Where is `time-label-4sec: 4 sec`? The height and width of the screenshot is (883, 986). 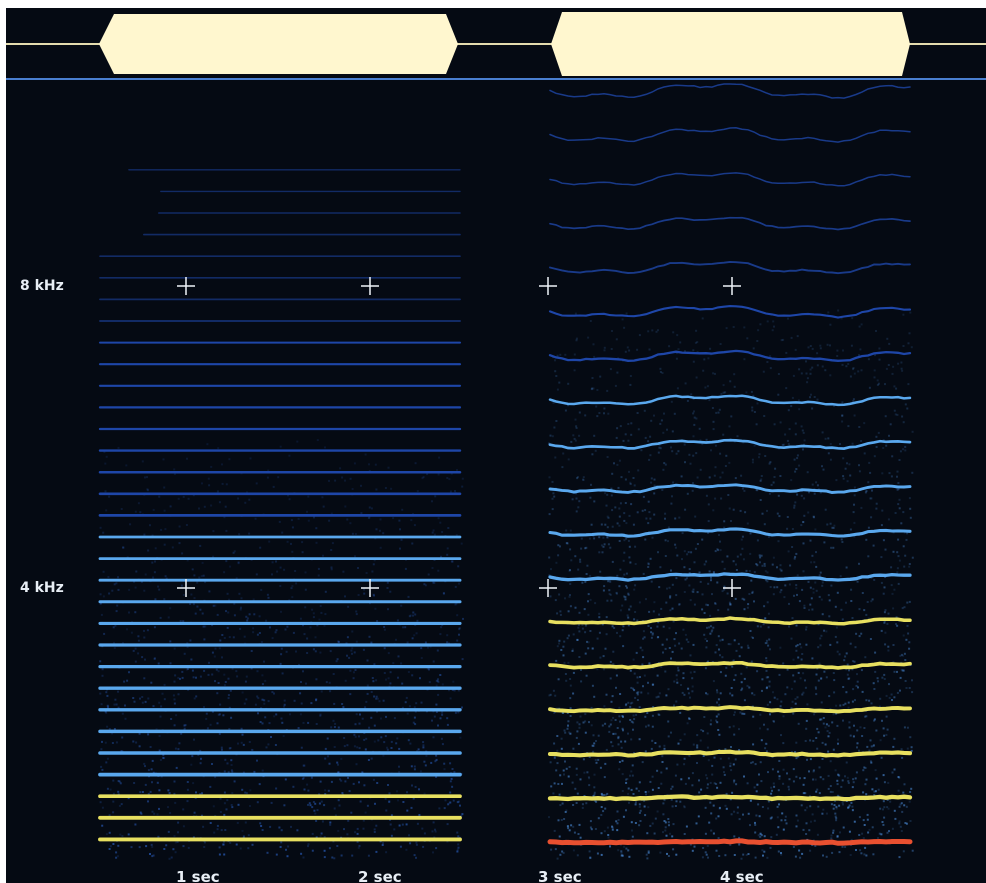
time-label-4sec: 4 sec is located at coordinates (742, 875).